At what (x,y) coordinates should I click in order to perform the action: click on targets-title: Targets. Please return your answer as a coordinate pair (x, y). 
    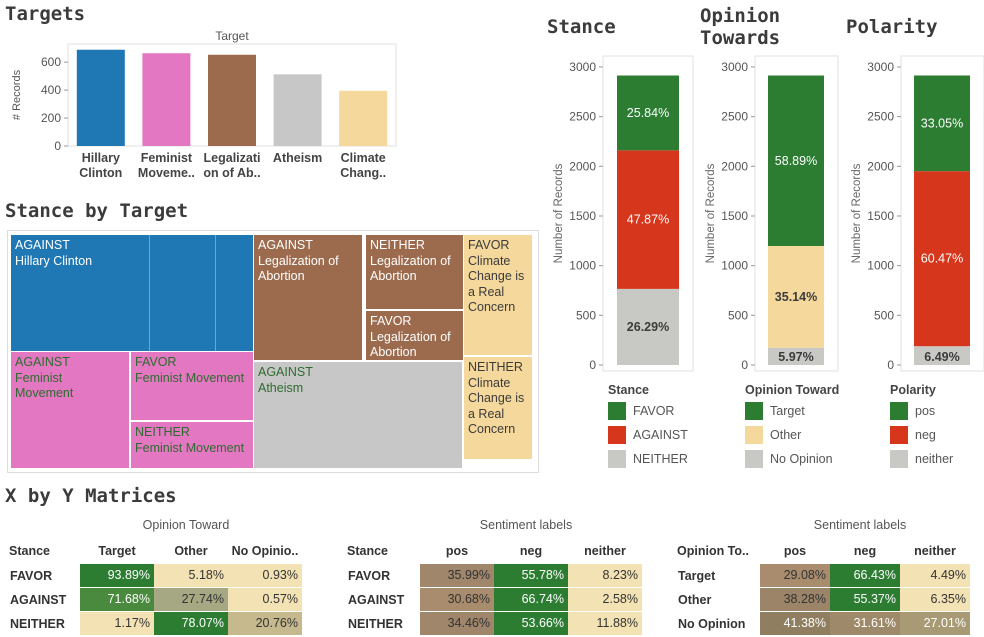
    Looking at the image, I should click on (45, 14).